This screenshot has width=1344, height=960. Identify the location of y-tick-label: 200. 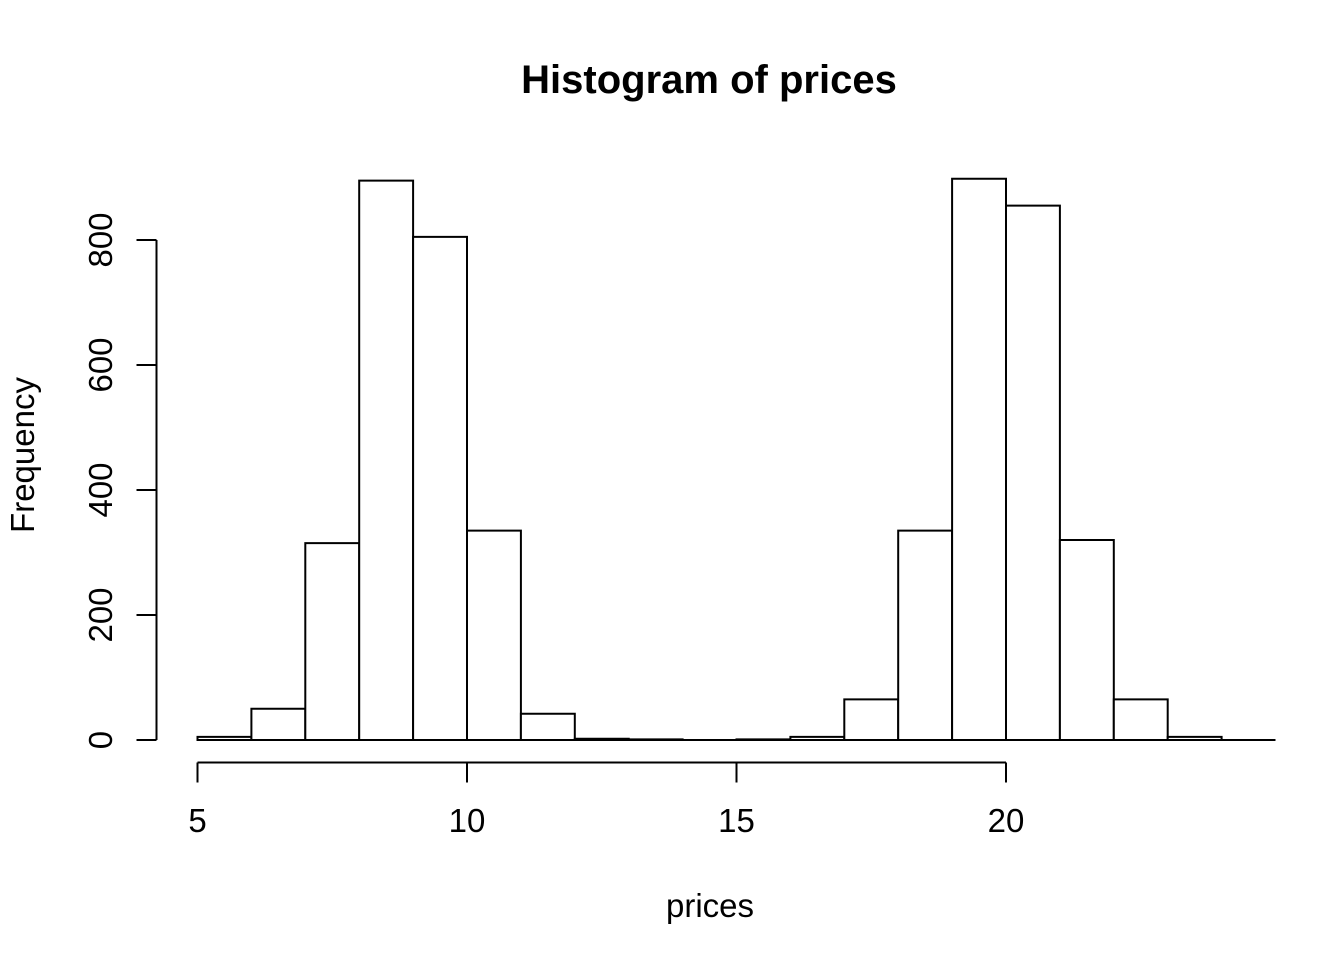
(100, 614).